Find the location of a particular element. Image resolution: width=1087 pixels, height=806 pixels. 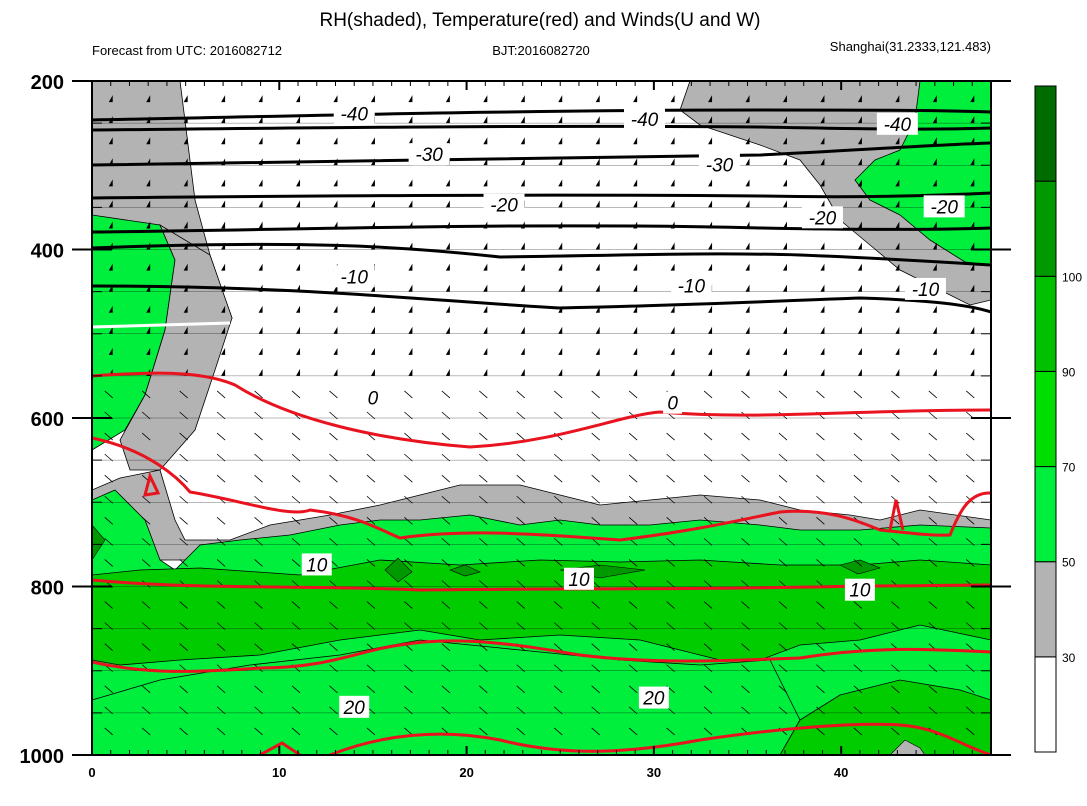

contour-label: -30 is located at coordinates (720, 165).